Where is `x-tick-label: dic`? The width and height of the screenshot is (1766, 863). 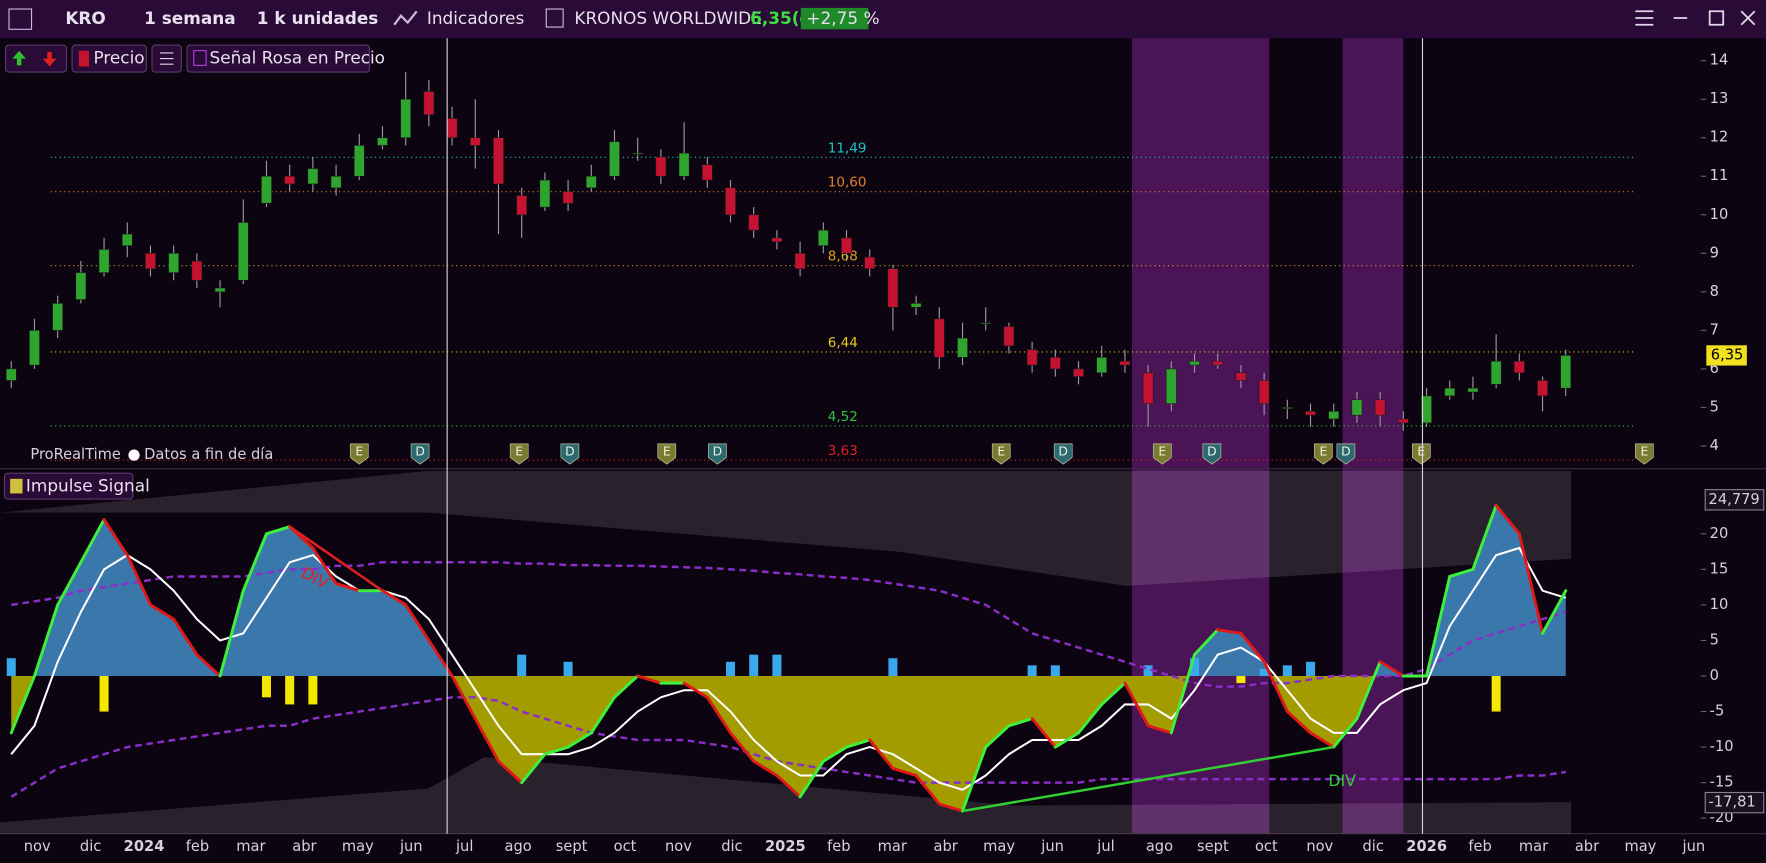
x-tick-label: dic is located at coordinates (1373, 846).